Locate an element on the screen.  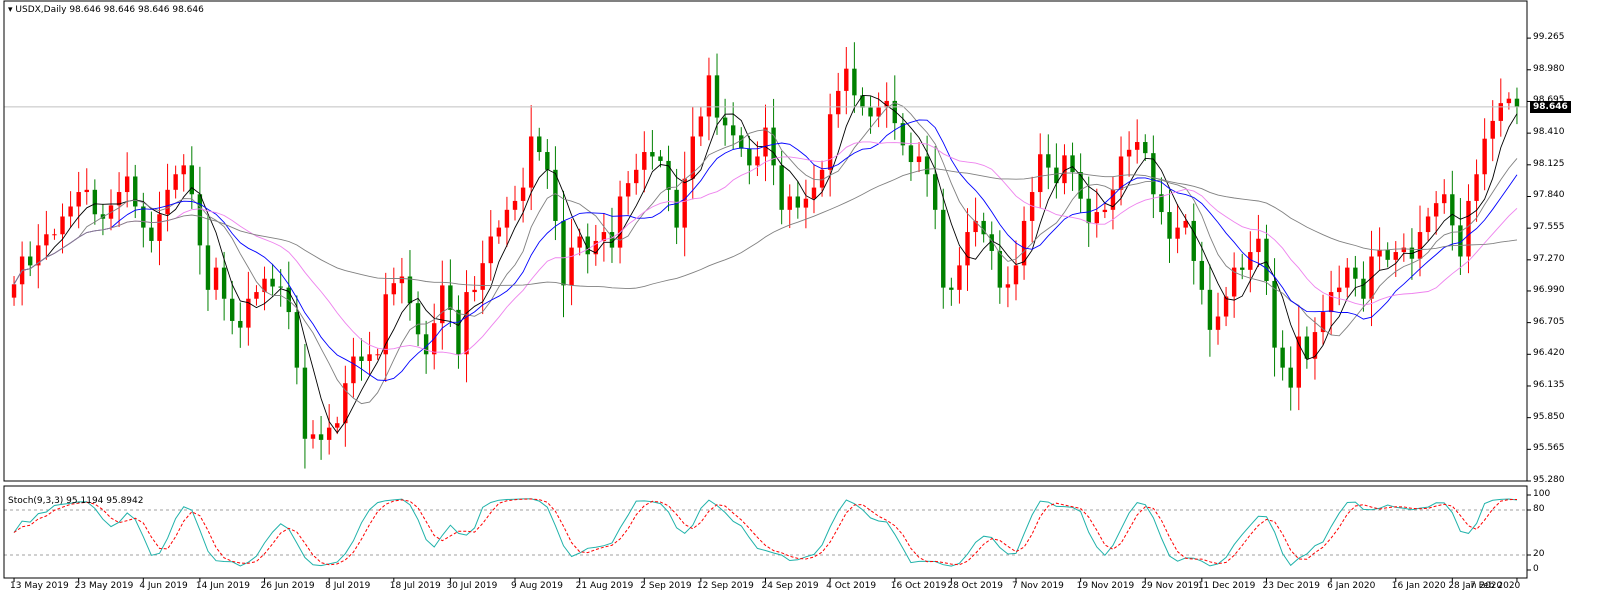
date-tick-label: 29 Nov 2019 is located at coordinates (1170, 586).